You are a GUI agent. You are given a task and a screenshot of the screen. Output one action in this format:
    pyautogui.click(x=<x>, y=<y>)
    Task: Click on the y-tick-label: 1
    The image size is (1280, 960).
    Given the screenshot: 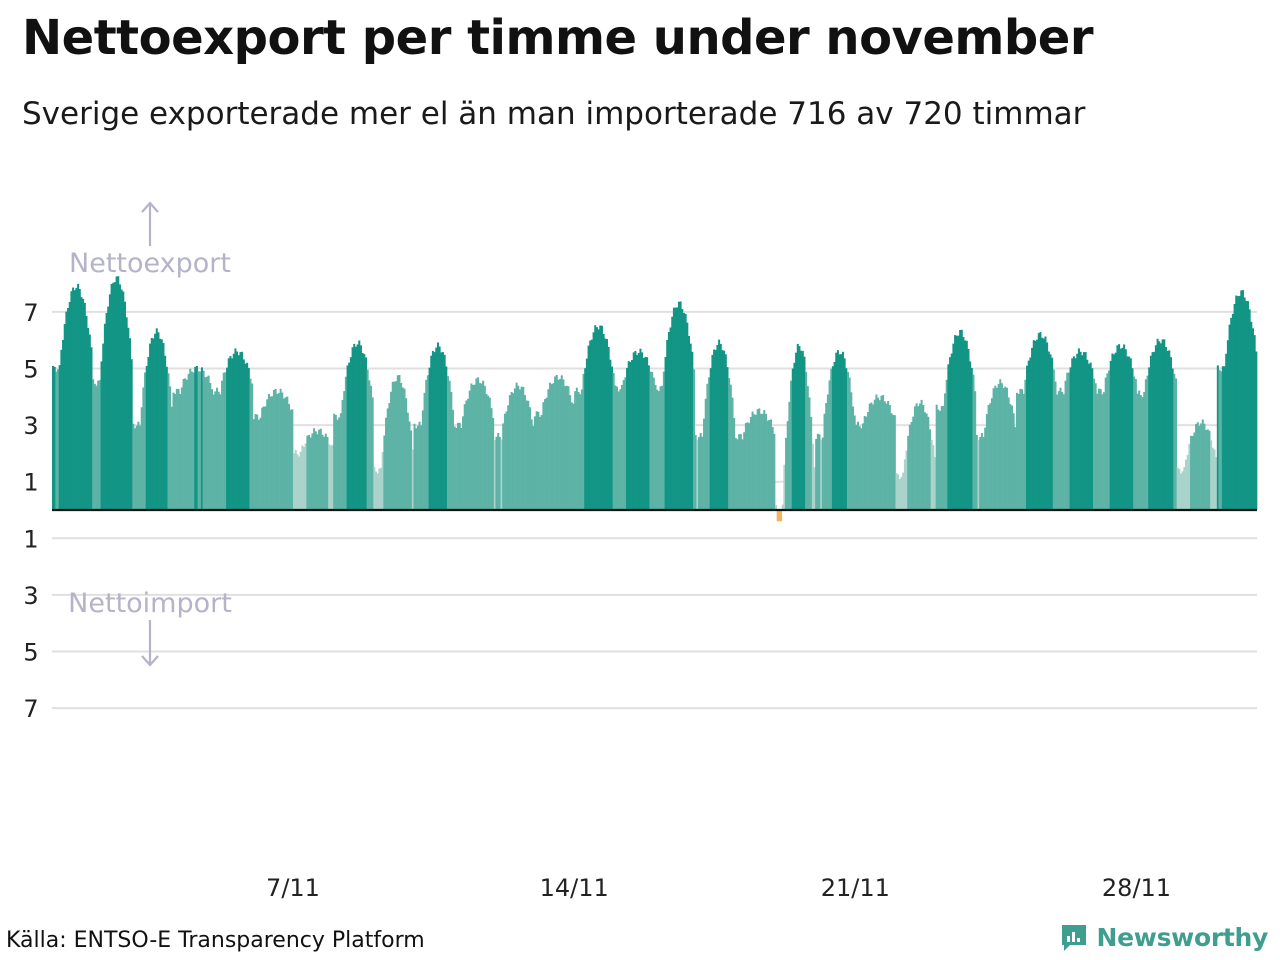 What is the action you would take?
    pyautogui.click(x=30, y=483)
    